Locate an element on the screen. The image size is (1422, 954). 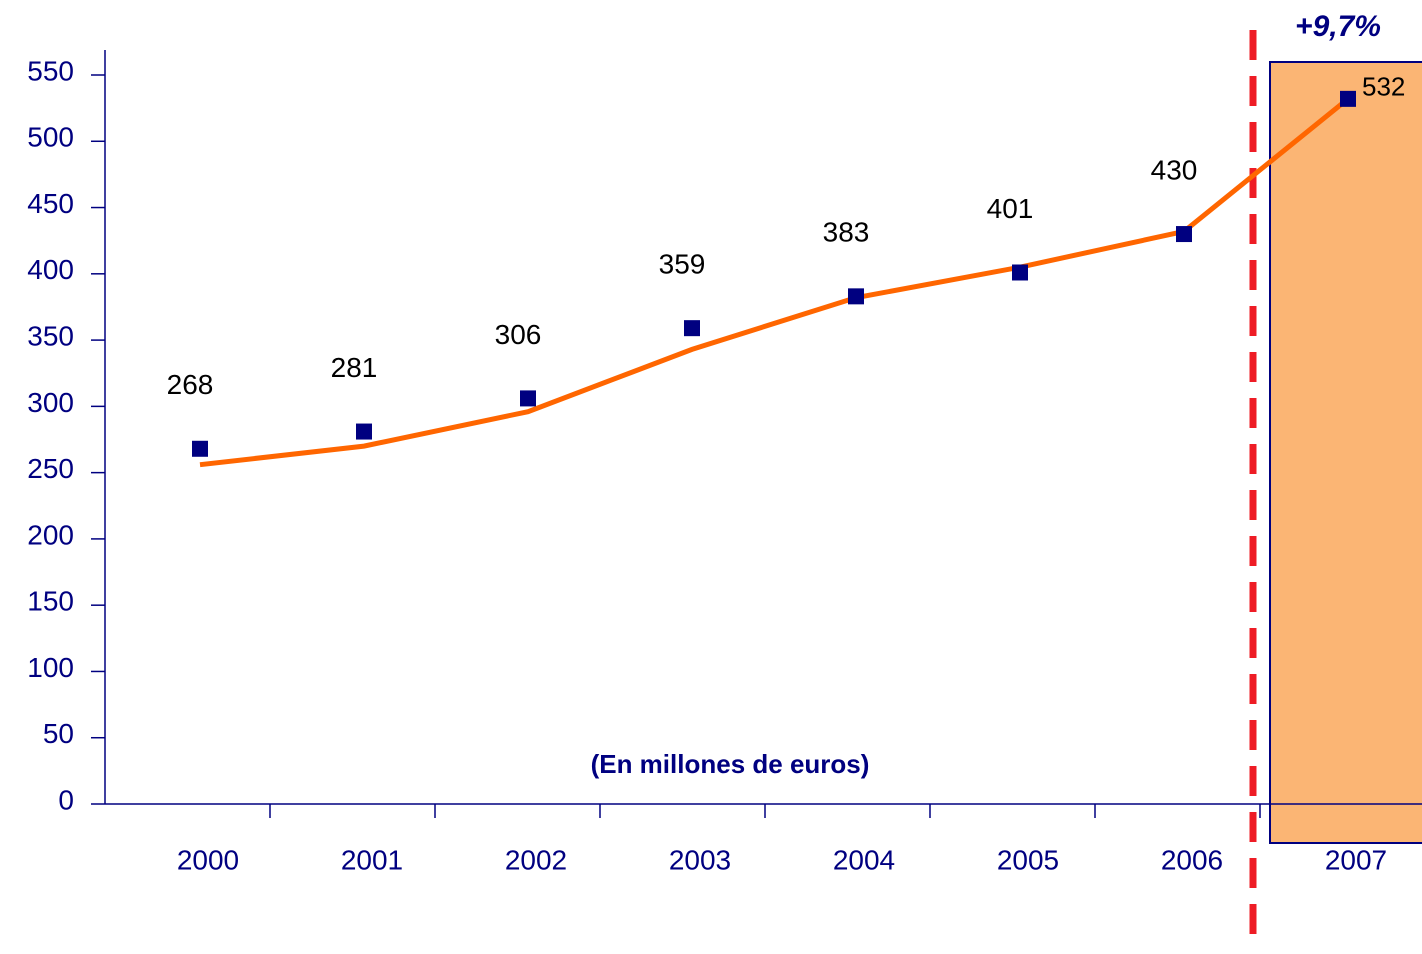
data-label: 532 is located at coordinates (1383, 87).